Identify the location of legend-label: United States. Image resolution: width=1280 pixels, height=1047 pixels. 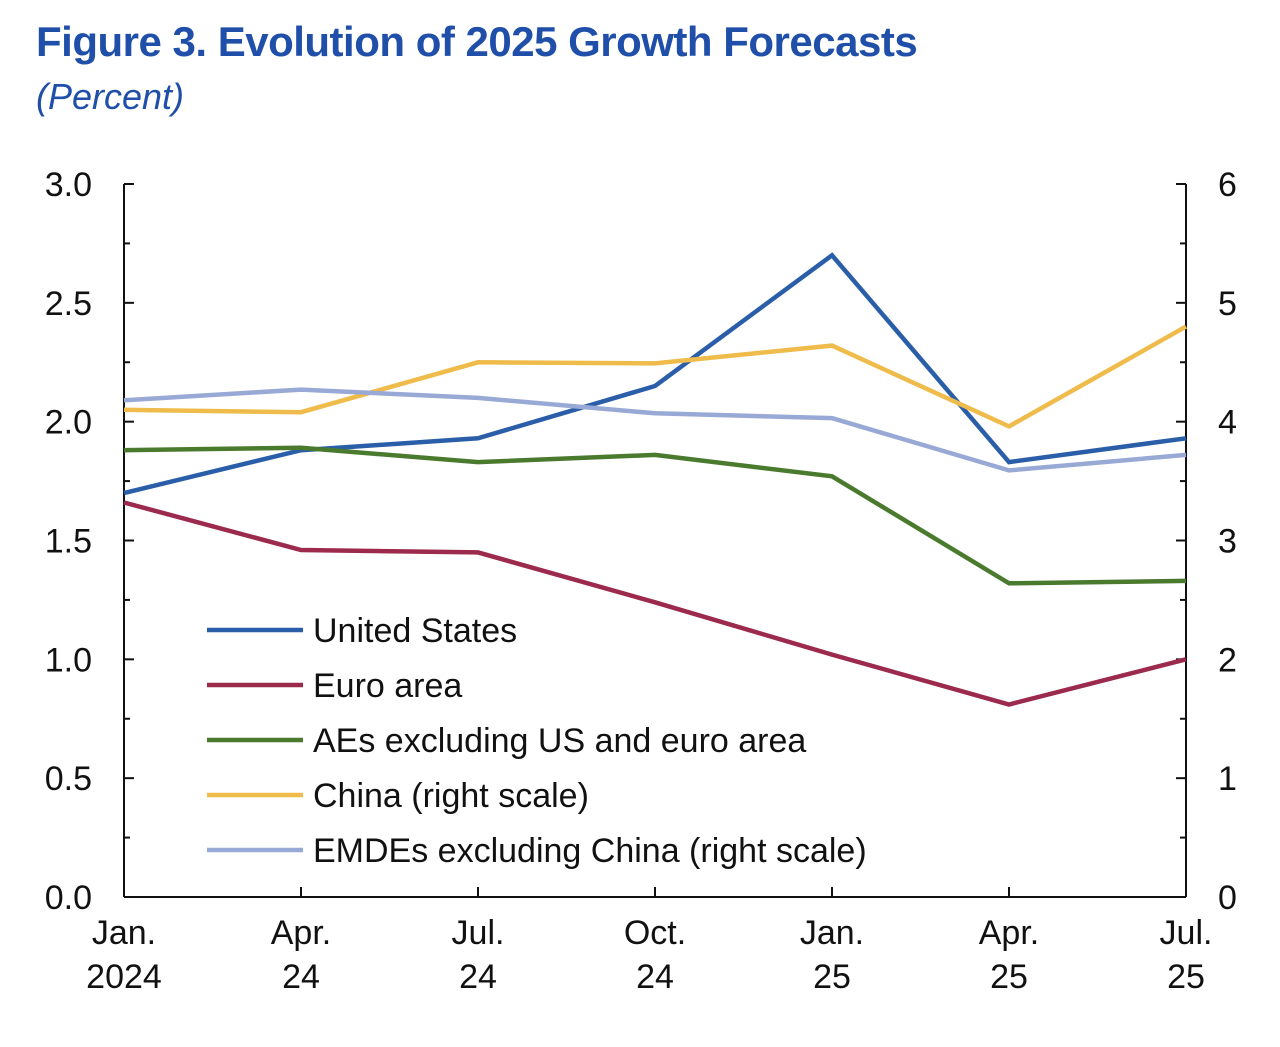
(415, 631).